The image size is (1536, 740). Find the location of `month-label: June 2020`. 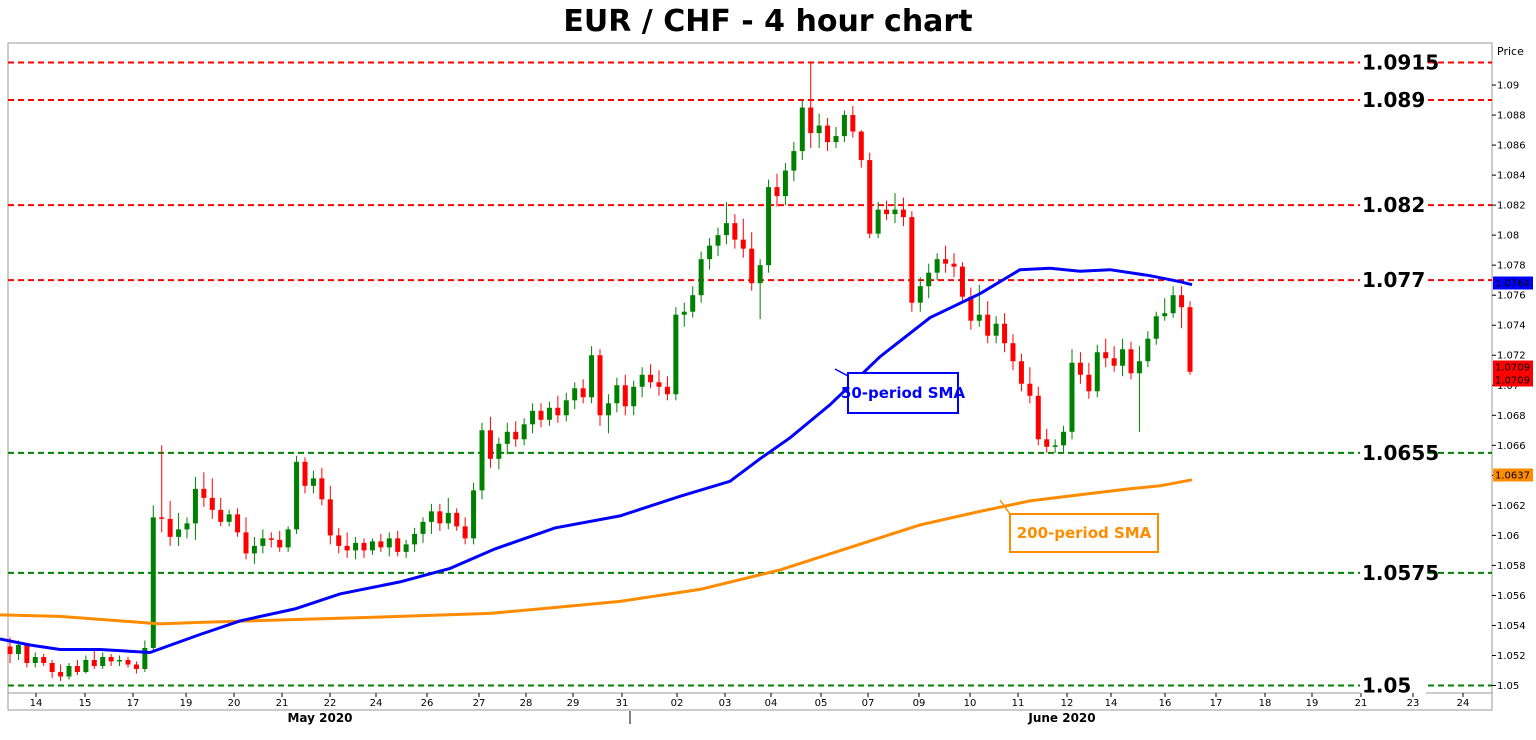

month-label: June 2020 is located at coordinates (1061, 718).